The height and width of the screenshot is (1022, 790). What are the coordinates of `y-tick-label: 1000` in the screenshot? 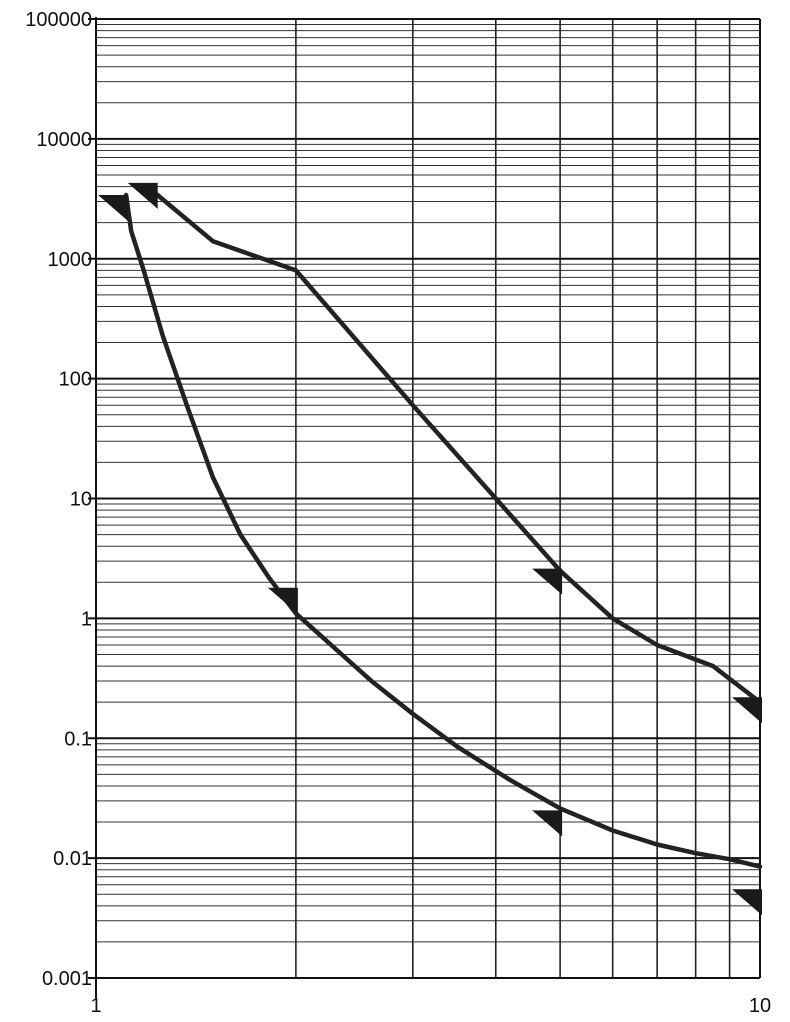 It's located at (70, 260).